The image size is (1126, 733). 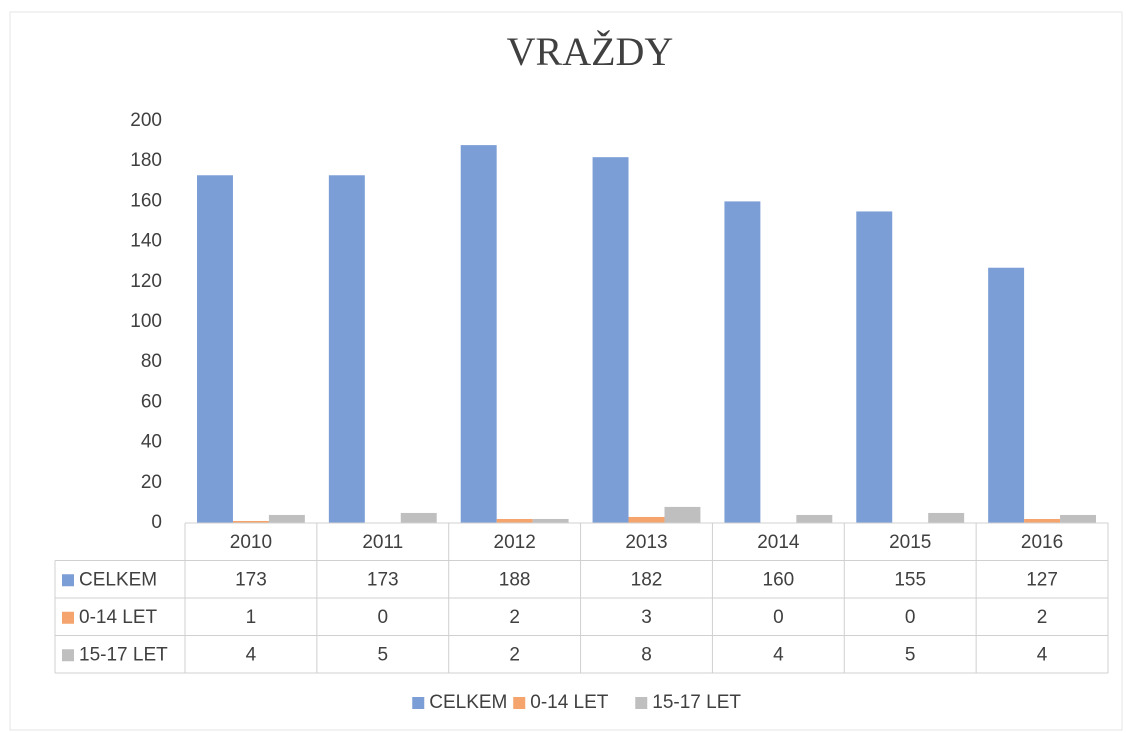 What do you see at coordinates (146, 120) in the screenshot?
I see `y-tick-label: 200` at bounding box center [146, 120].